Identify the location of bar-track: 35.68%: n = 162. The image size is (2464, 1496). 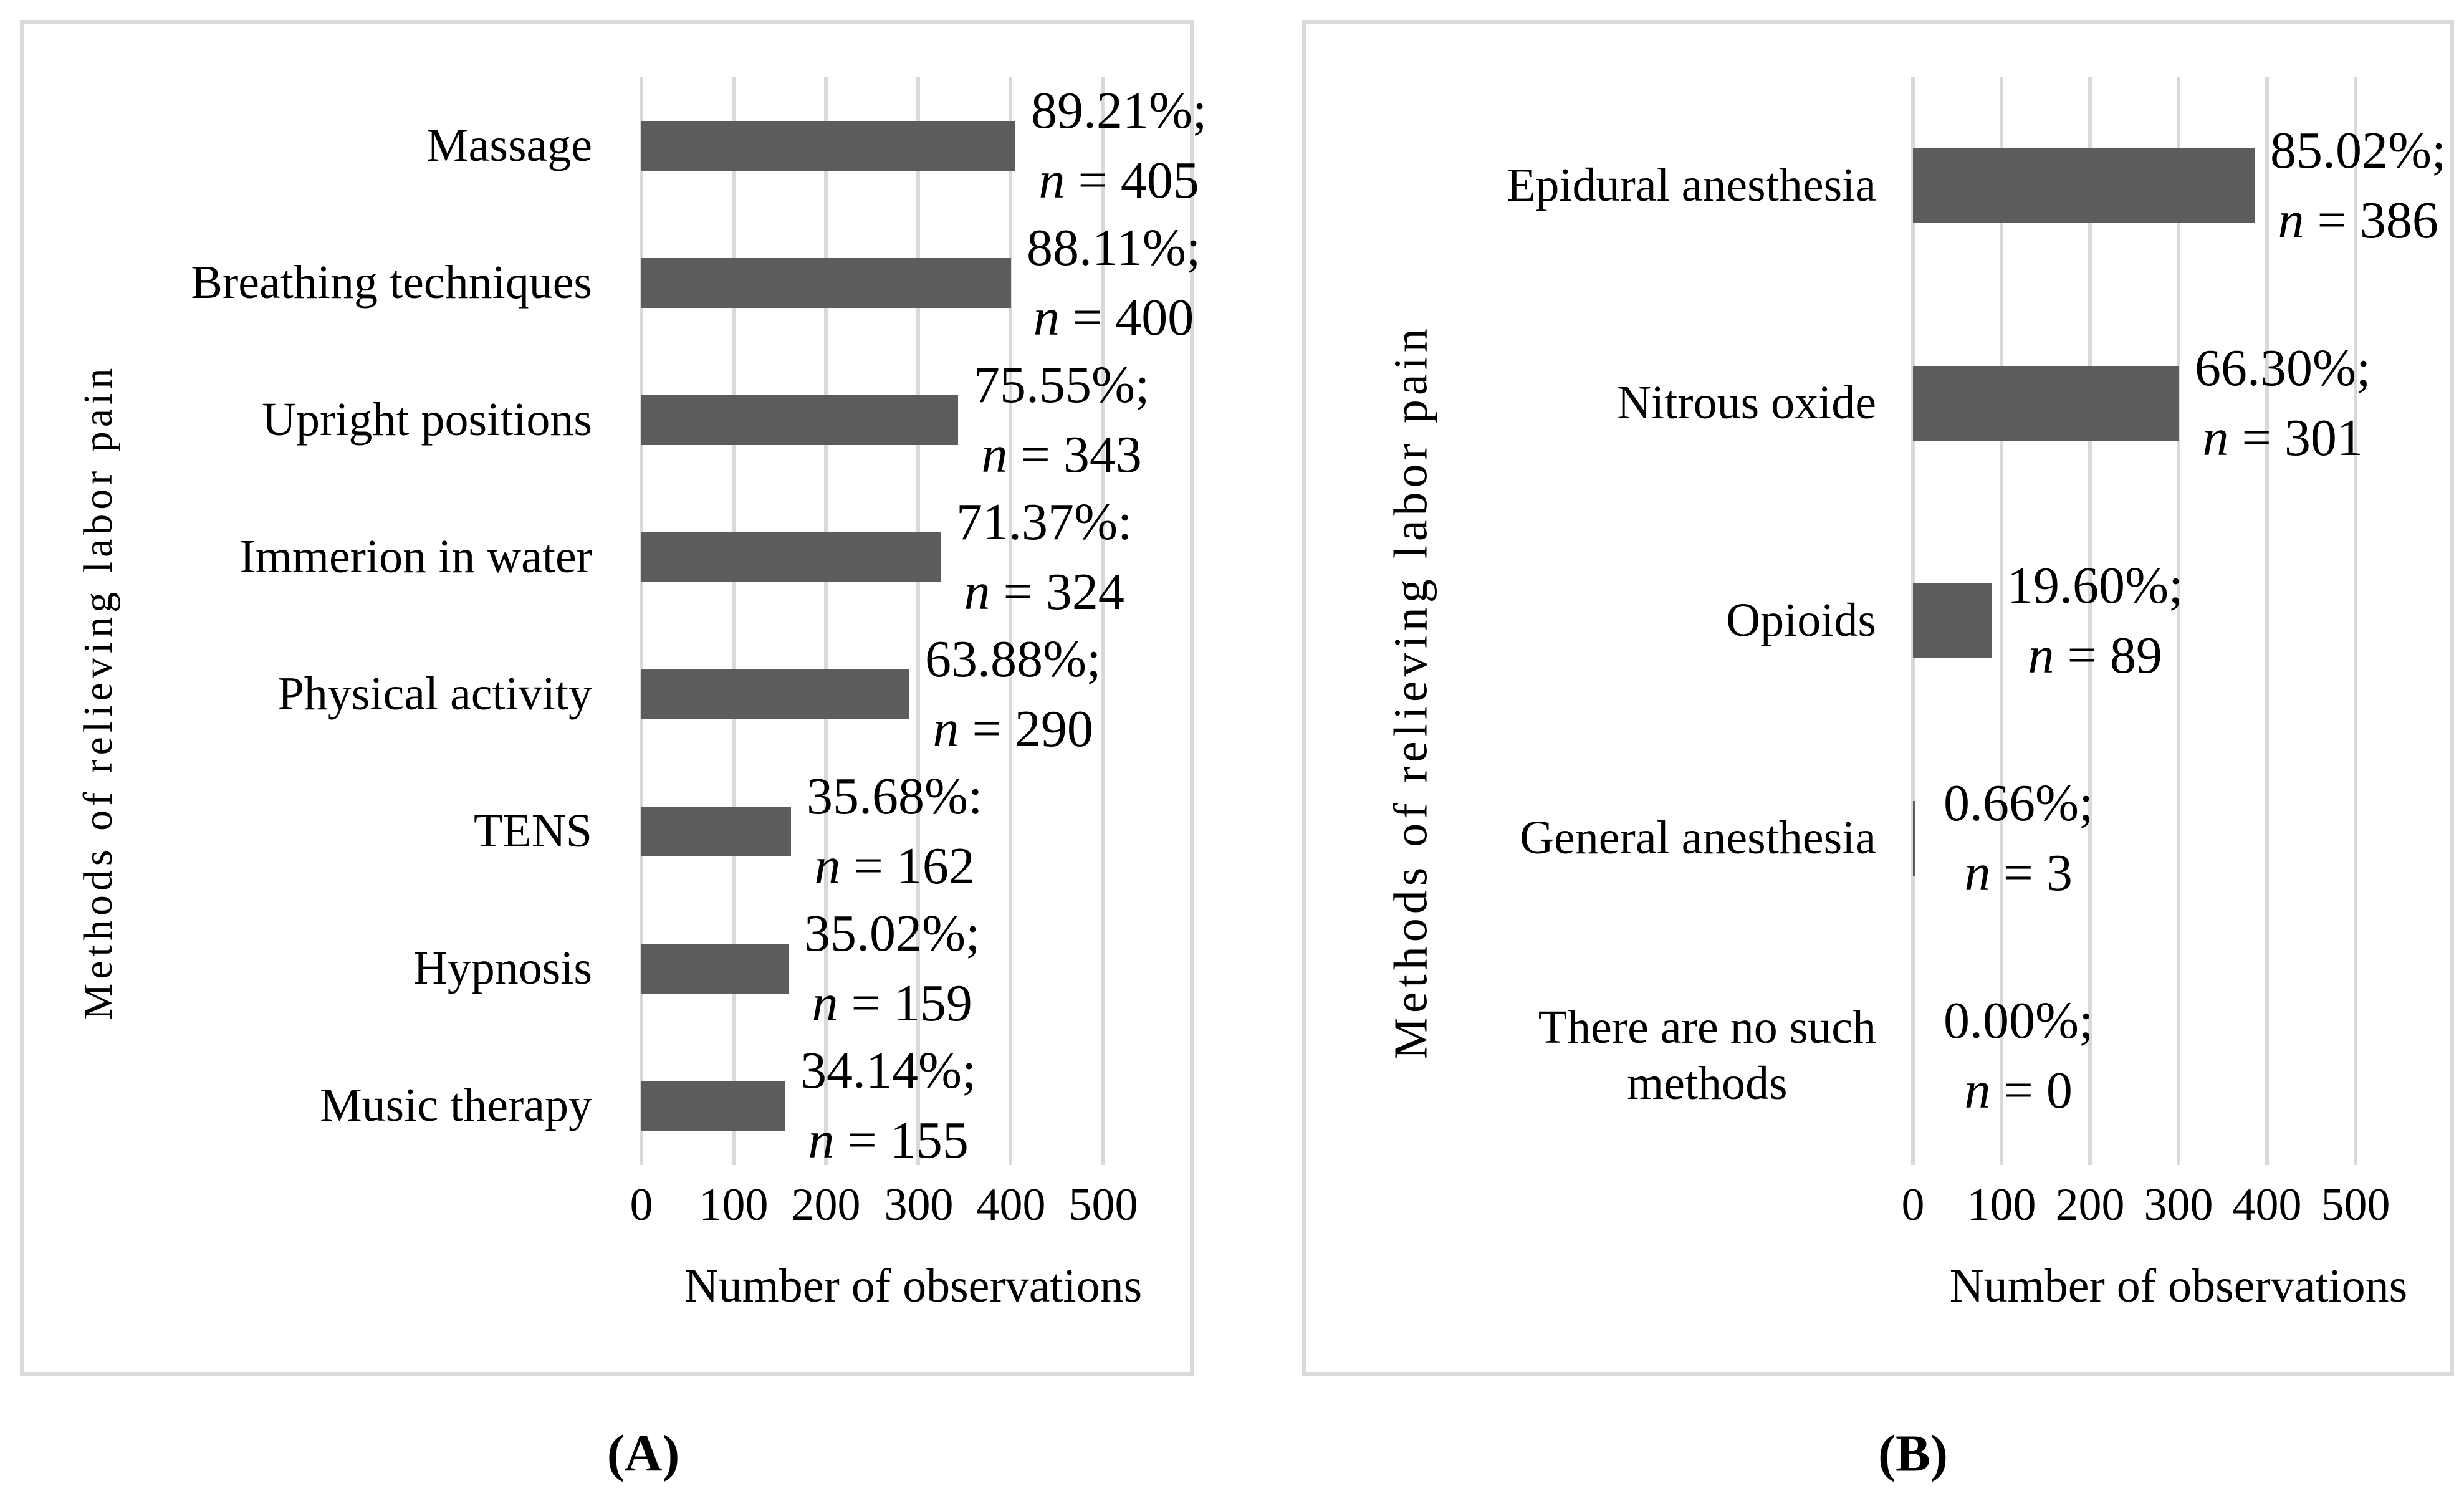
(916, 831).